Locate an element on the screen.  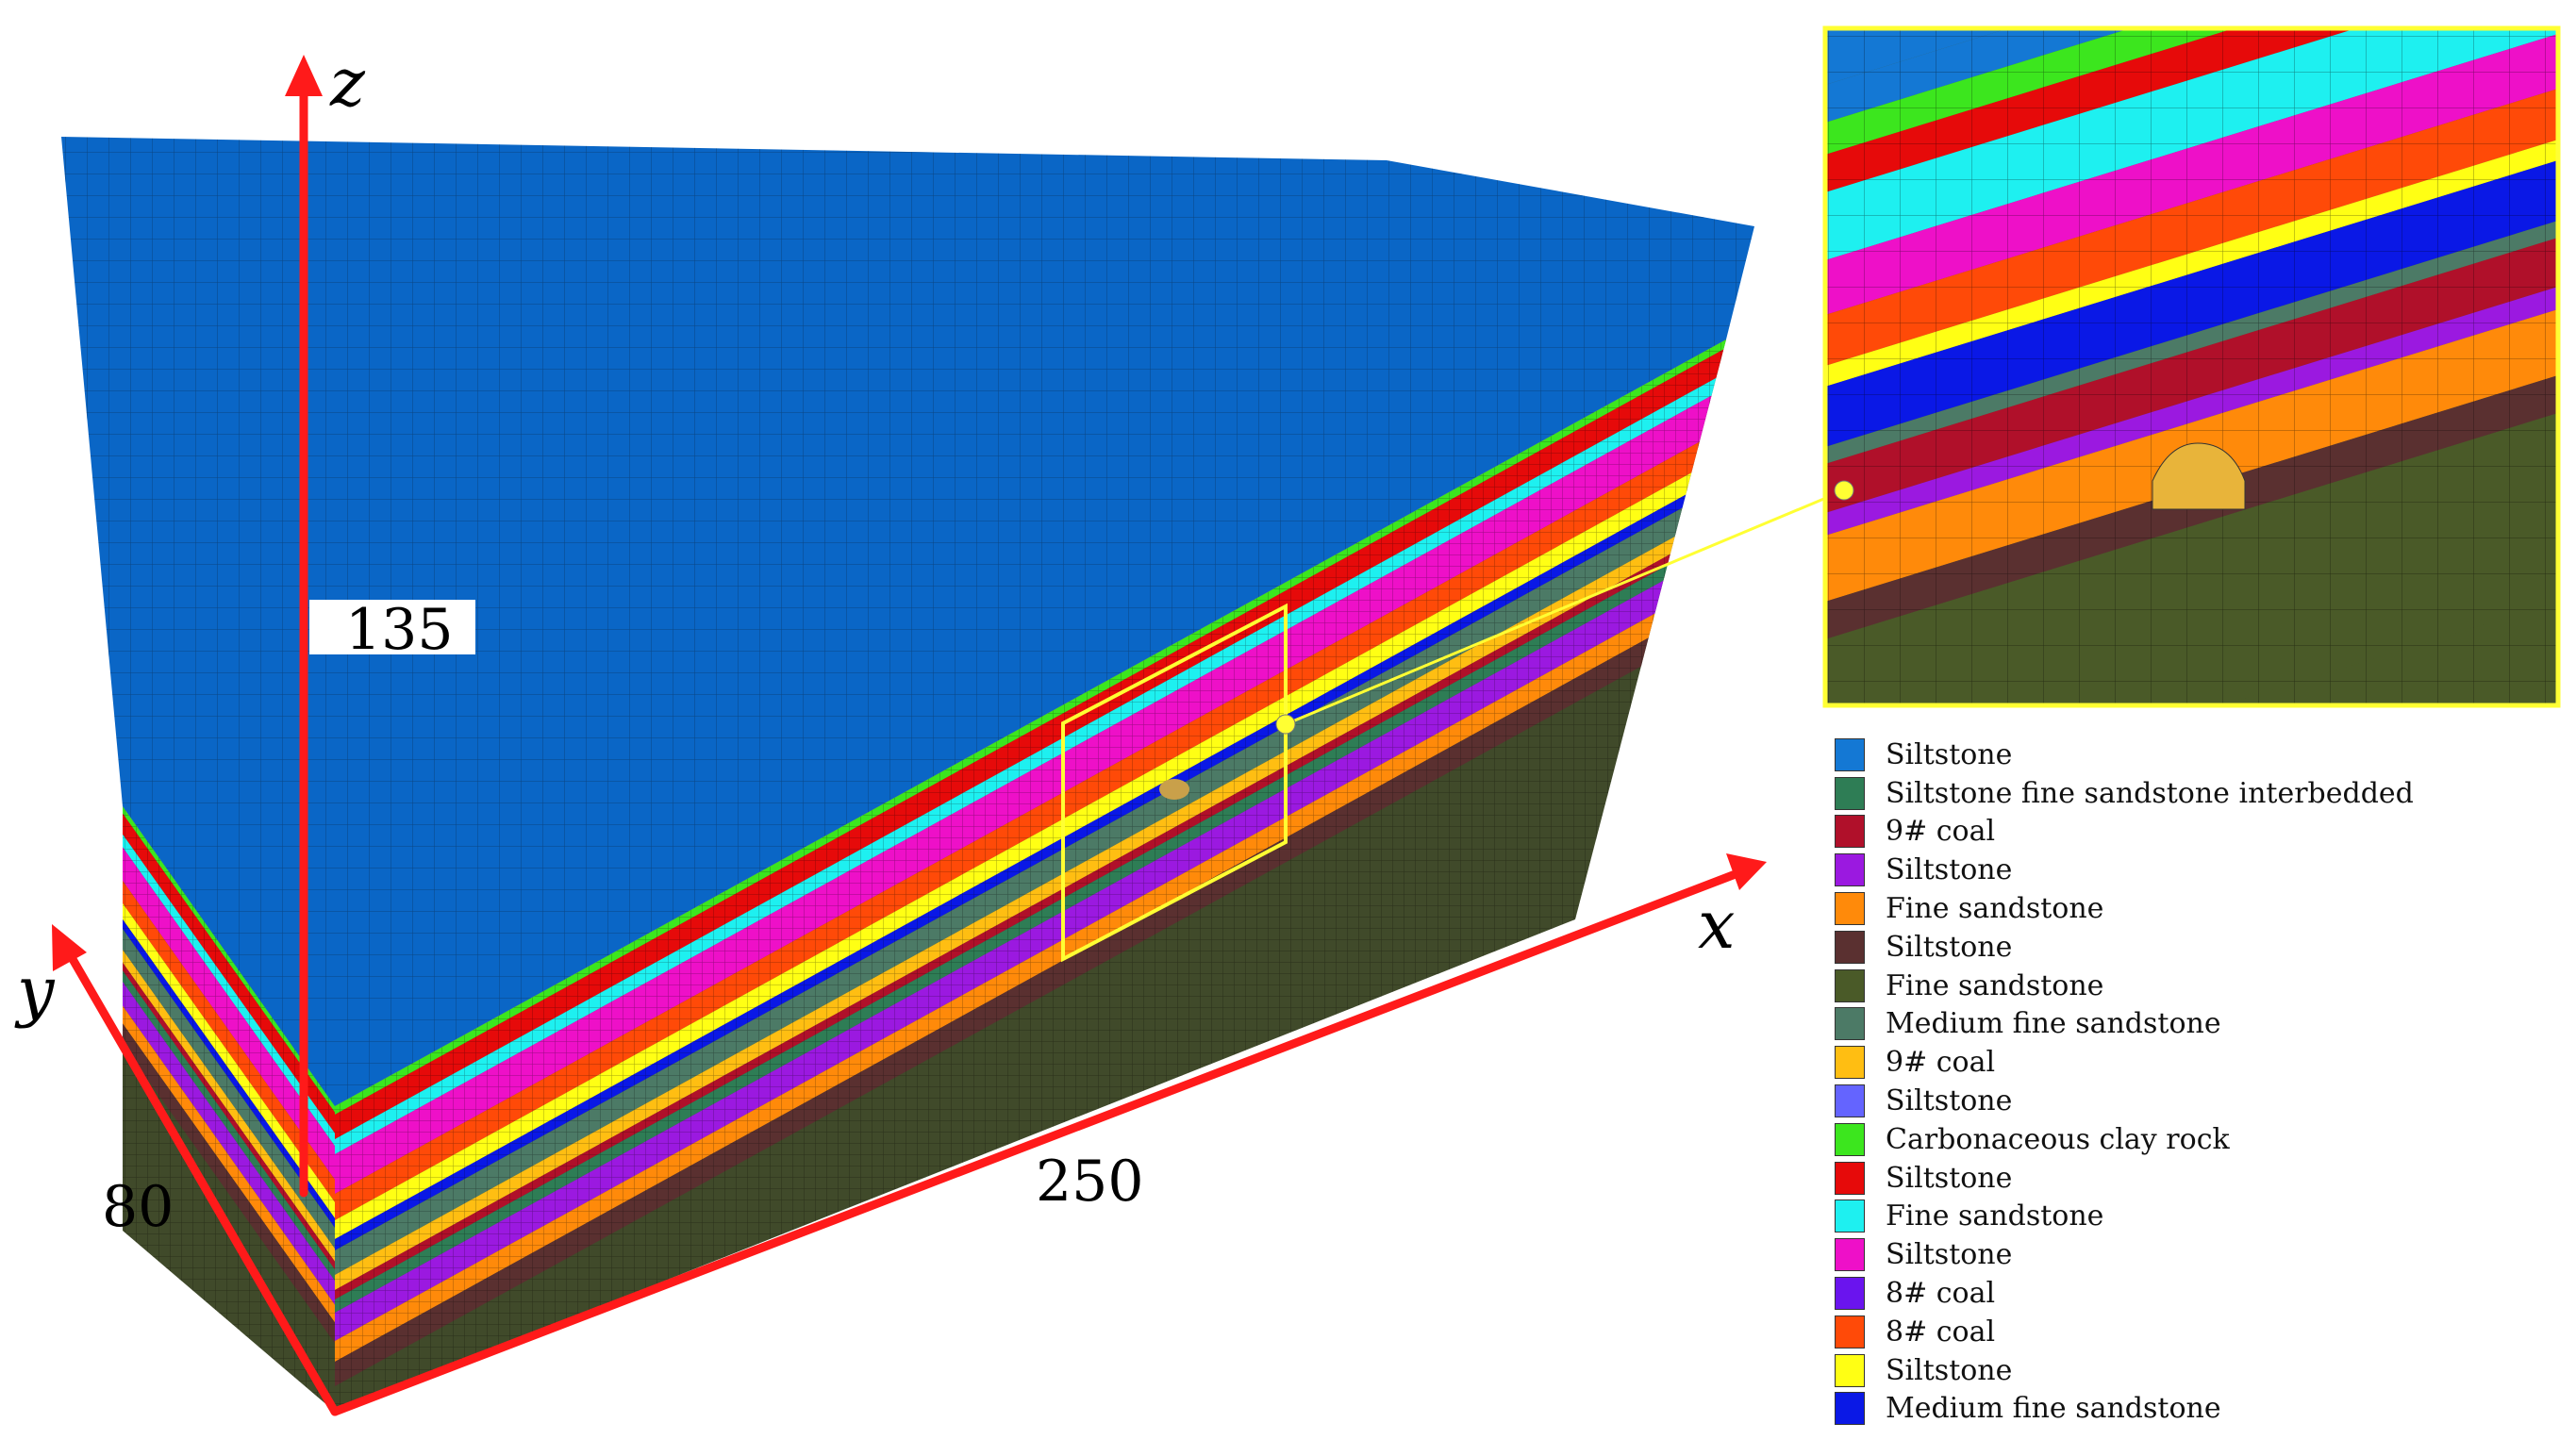
inset-frame is located at coordinates (2191, 366).